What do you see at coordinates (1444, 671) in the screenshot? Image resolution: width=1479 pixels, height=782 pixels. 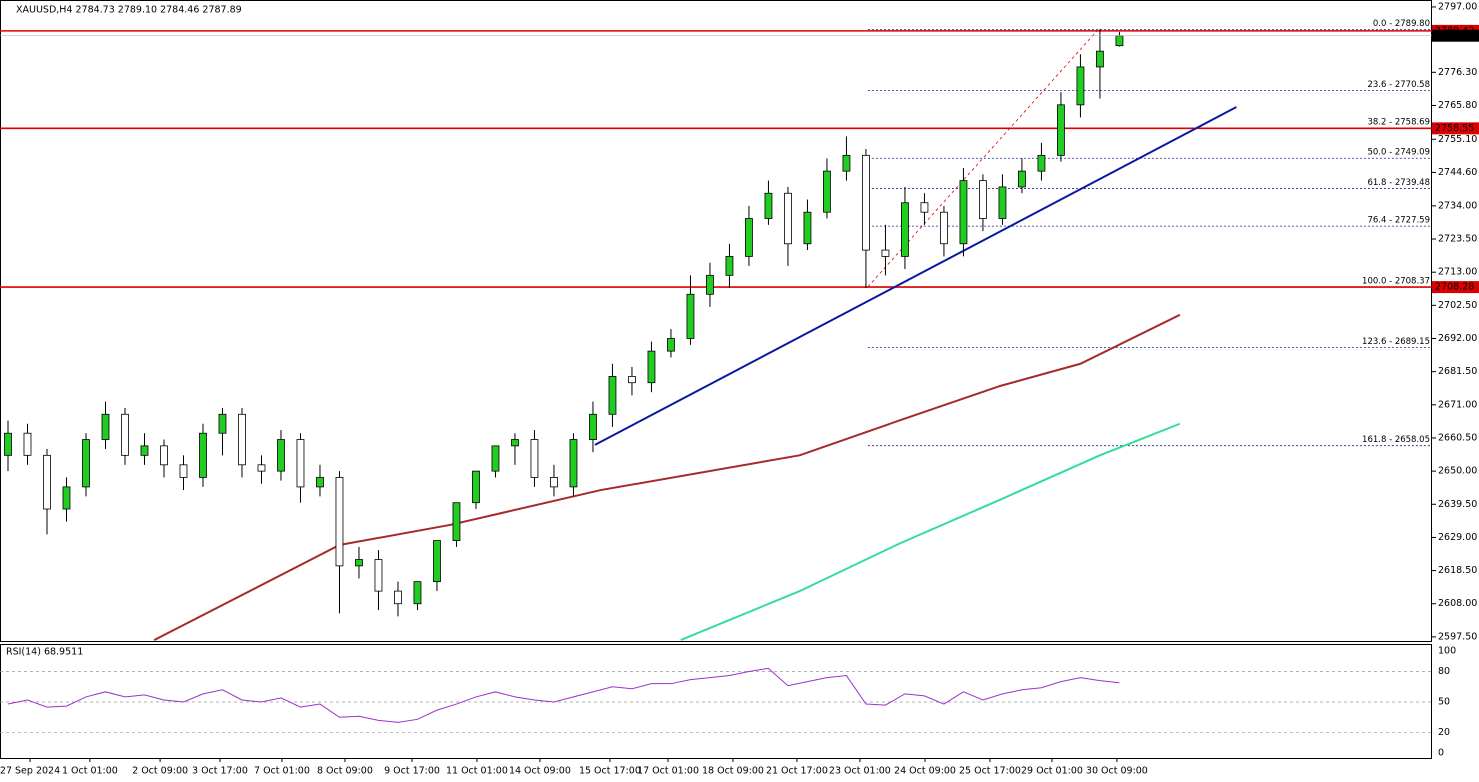 I see `rsi-tick-label: 80` at bounding box center [1444, 671].